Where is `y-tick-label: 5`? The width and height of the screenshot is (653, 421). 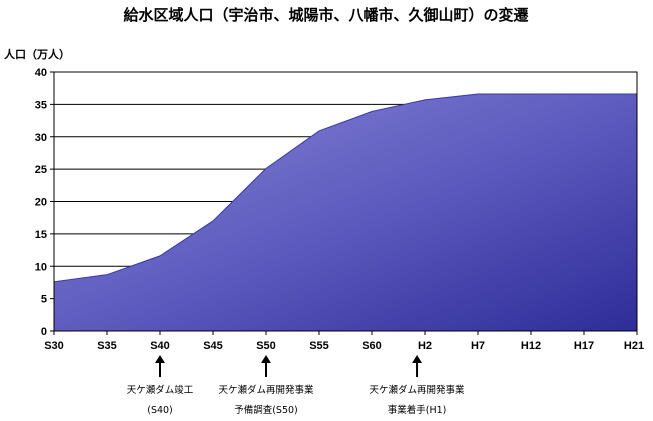 y-tick-label: 5 is located at coordinates (44, 300).